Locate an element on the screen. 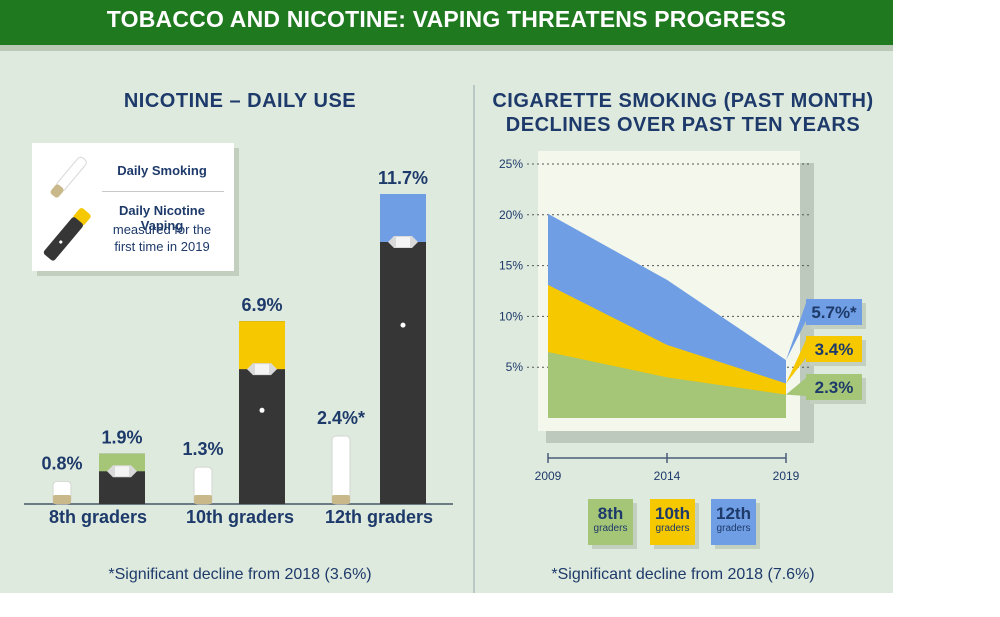 The height and width of the screenshot is (617, 1000). callout-value: 5.7%* is located at coordinates (834, 312).